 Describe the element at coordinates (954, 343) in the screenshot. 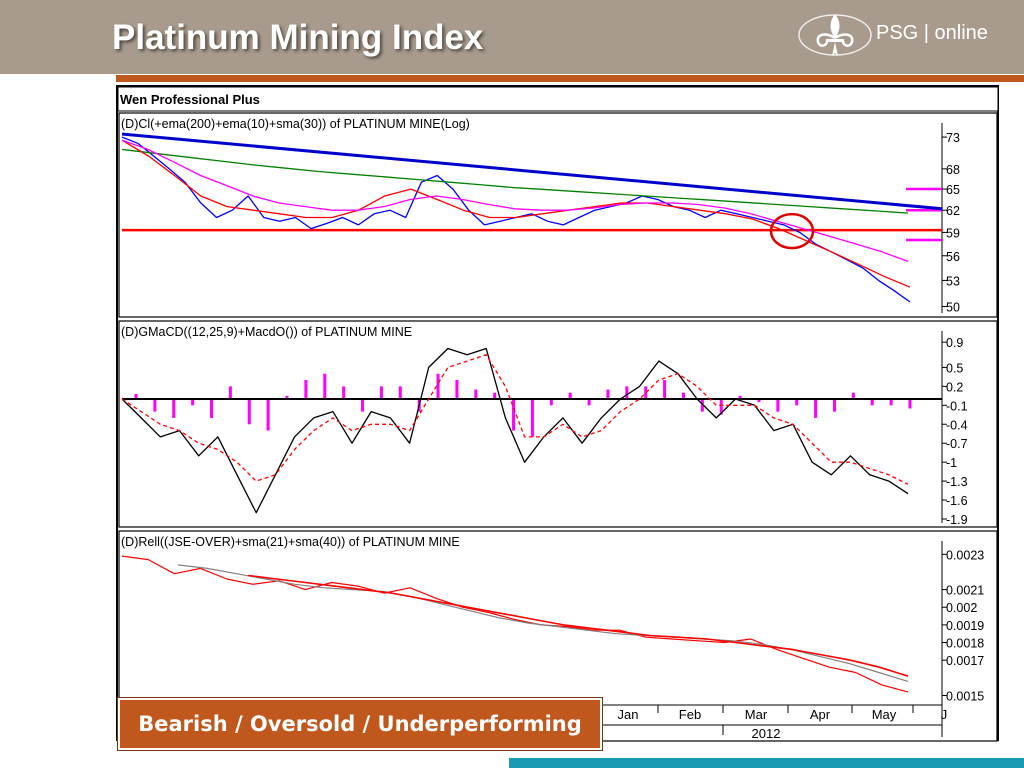

I see `macd-y-tick-label: 0.9` at that location.